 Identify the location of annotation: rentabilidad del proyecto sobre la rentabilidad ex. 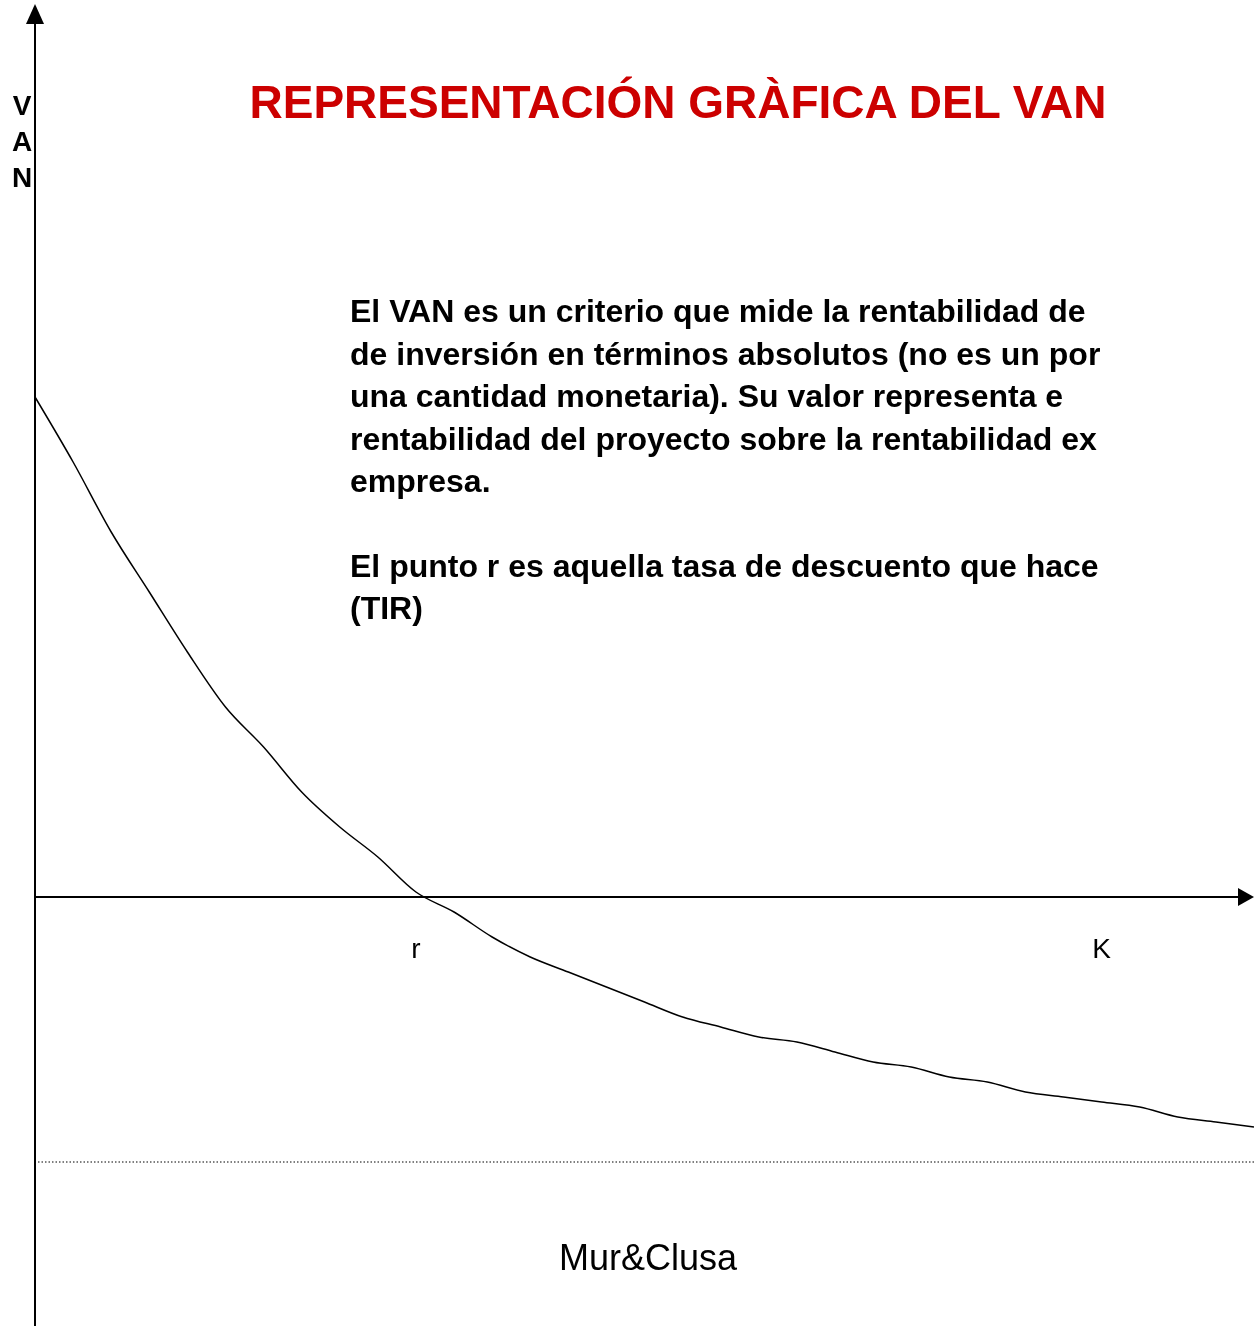
(724, 438).